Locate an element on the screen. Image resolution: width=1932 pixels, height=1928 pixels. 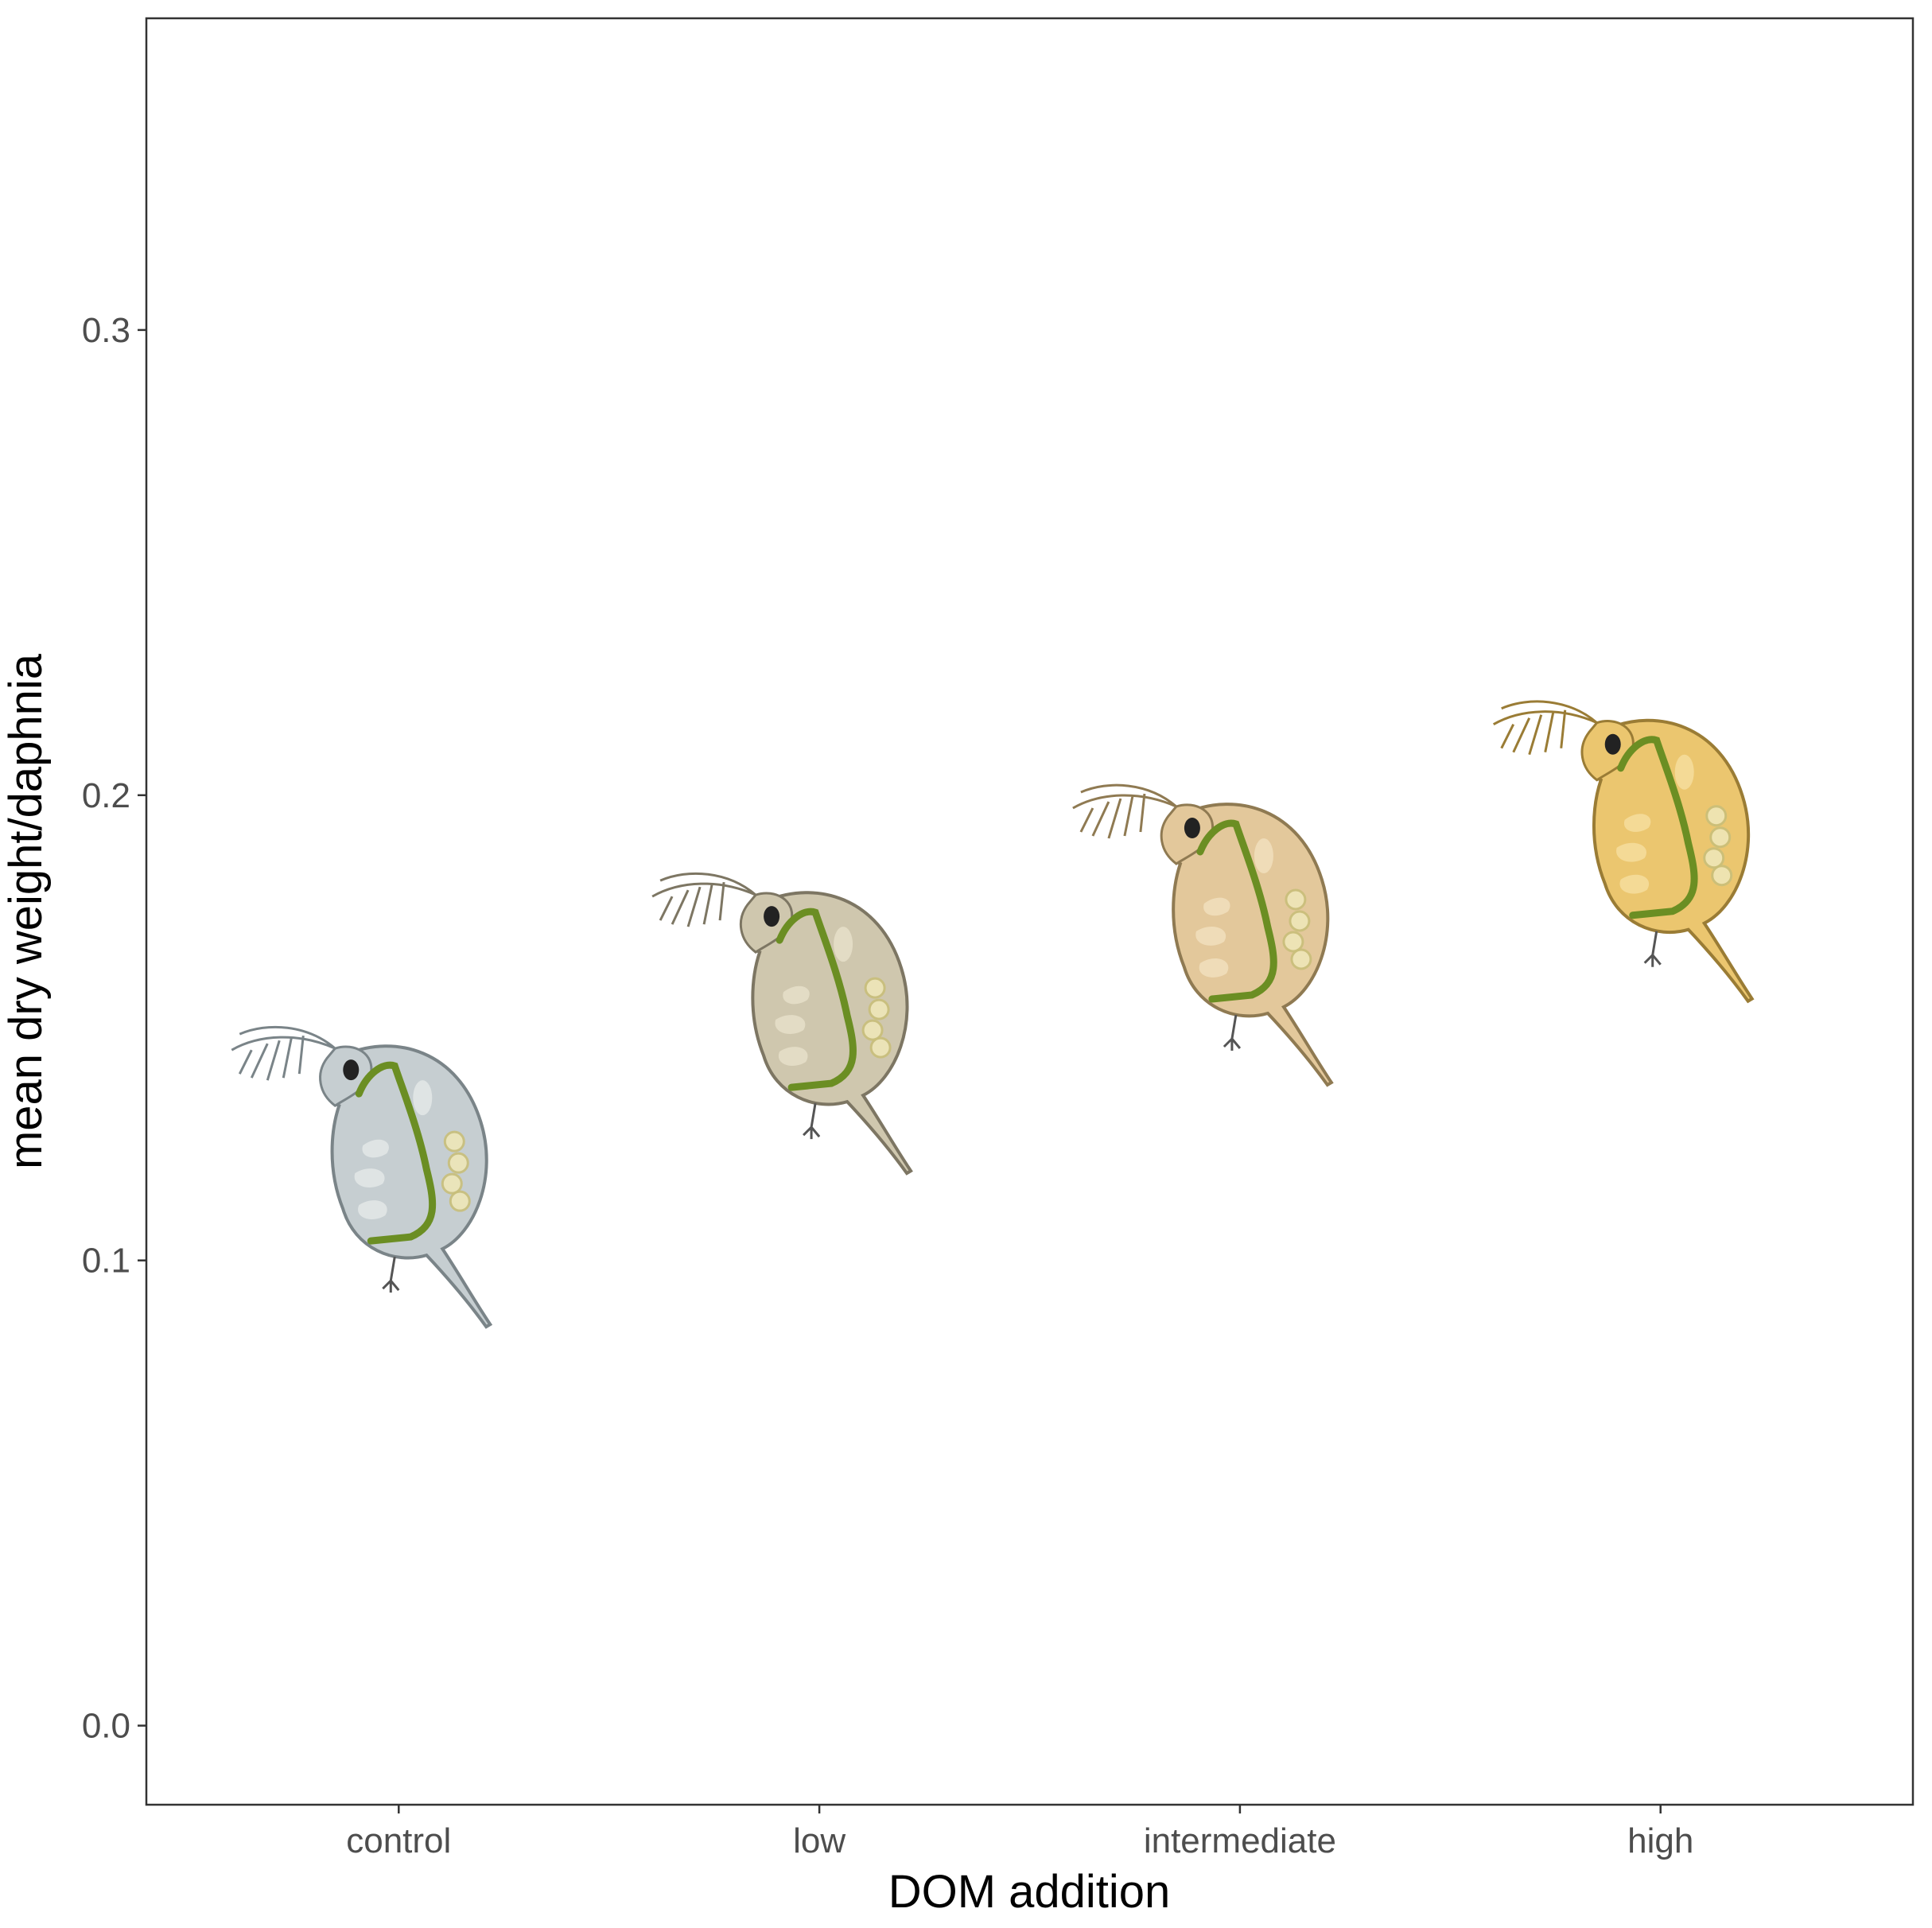
x-axis-title: DOM addition is located at coordinates (1029, 1892).